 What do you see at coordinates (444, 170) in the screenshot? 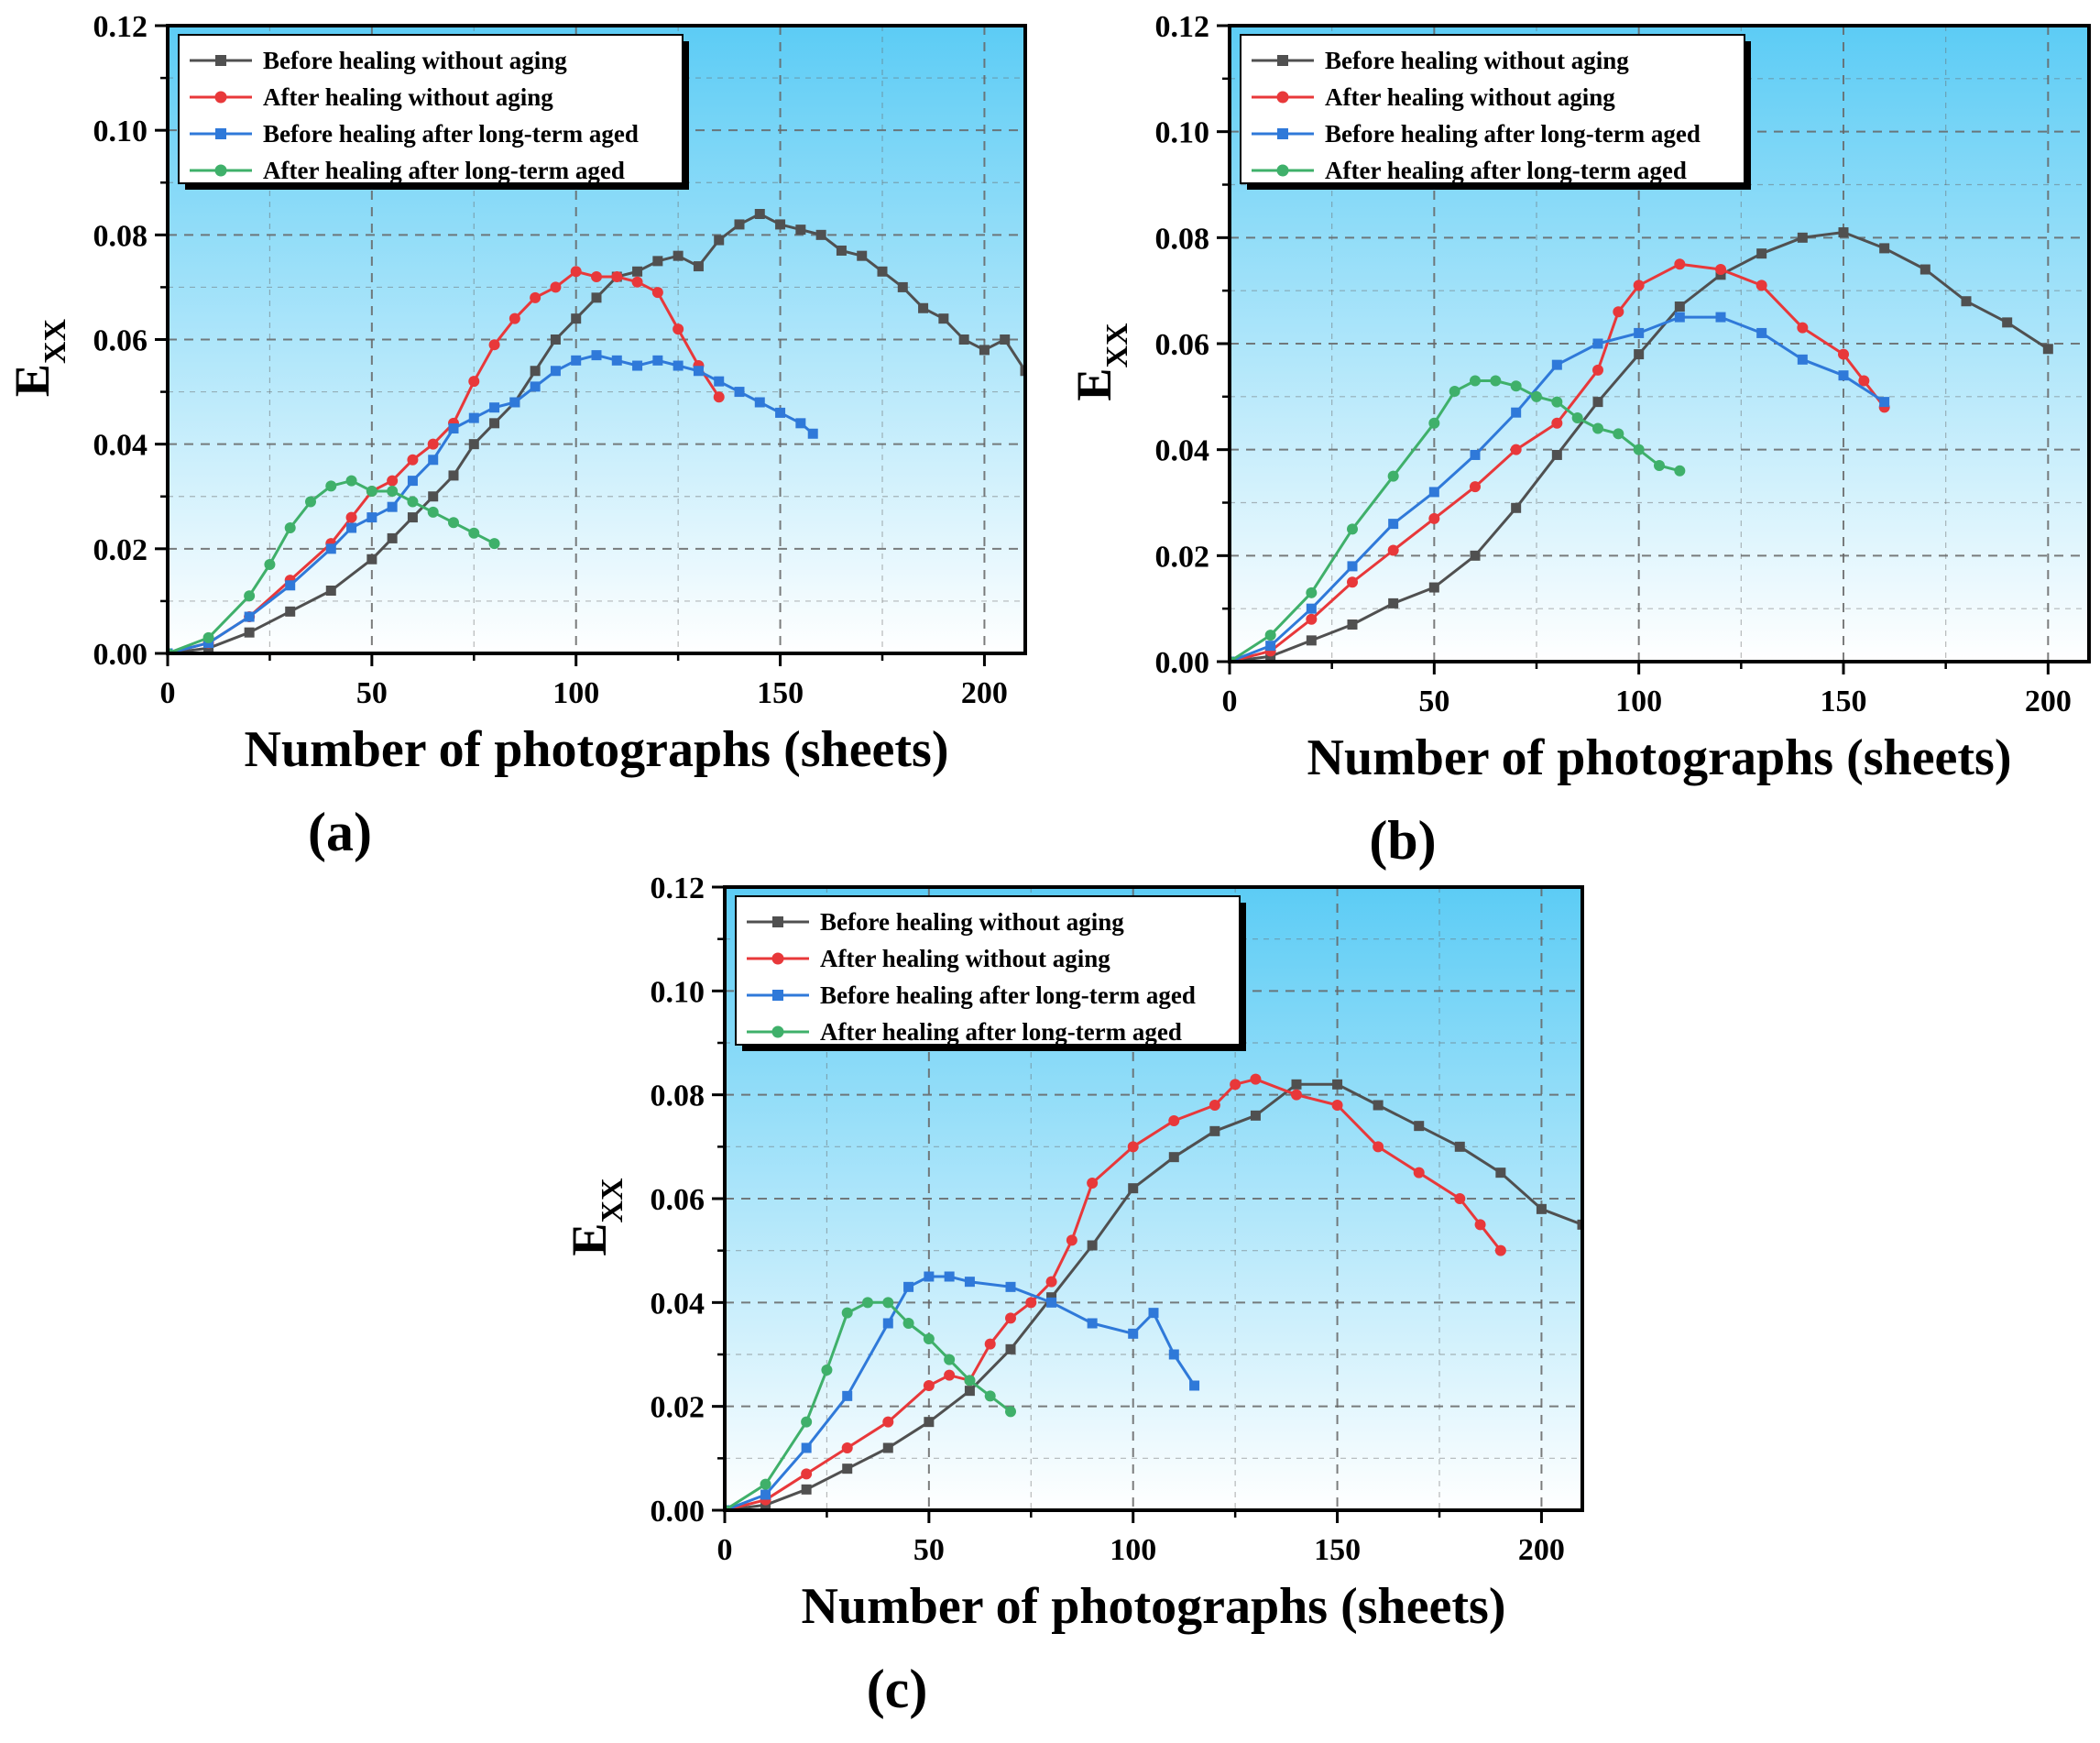
I see `legend-label: After healing after long-term aged` at bounding box center [444, 170].